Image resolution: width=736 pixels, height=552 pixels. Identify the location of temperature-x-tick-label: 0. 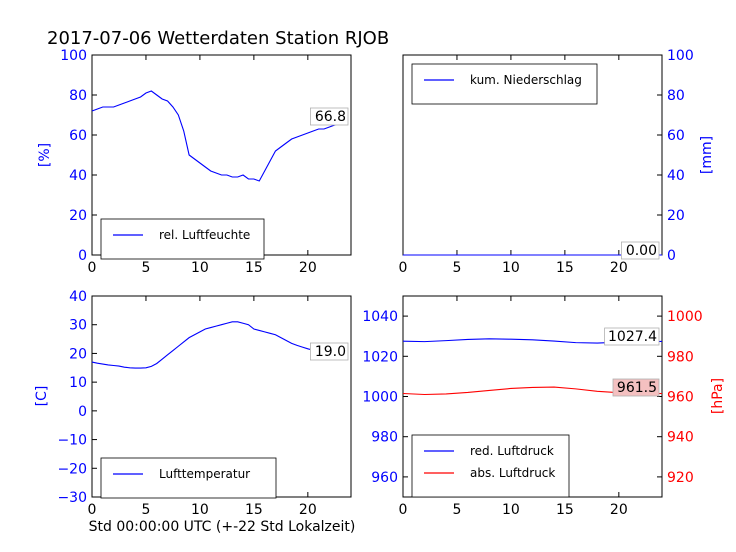
(92, 510).